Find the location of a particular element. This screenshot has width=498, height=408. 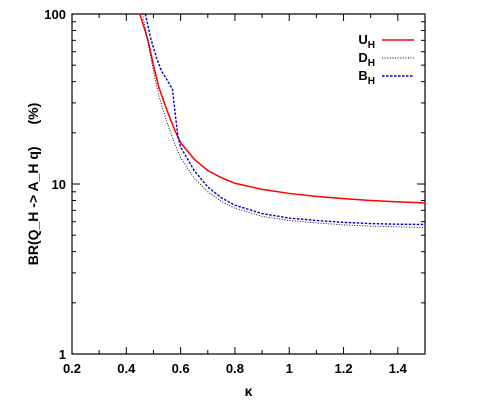

x-tick-label: 0.4 is located at coordinates (126, 368).